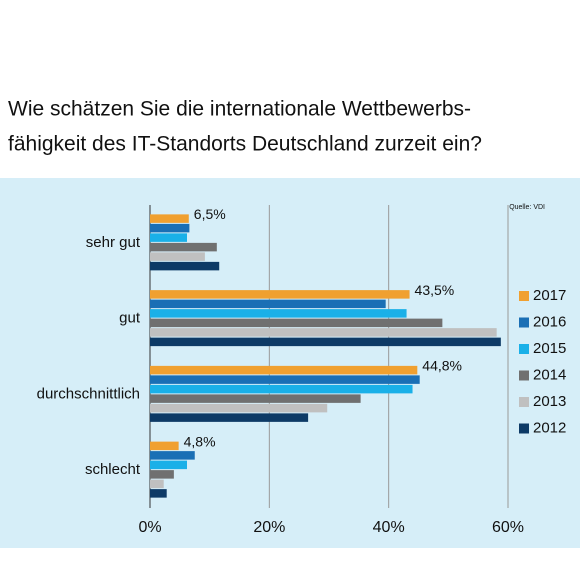 This screenshot has height=585, width=580. I want to click on legend-label: 2015, so click(549, 348).